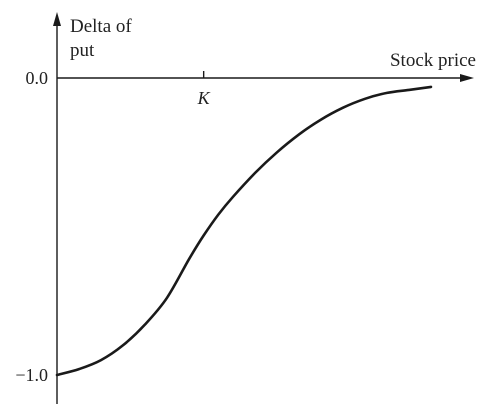  Describe the element at coordinates (82, 50) in the screenshot. I see `y-axis-label-line-2: put` at that location.